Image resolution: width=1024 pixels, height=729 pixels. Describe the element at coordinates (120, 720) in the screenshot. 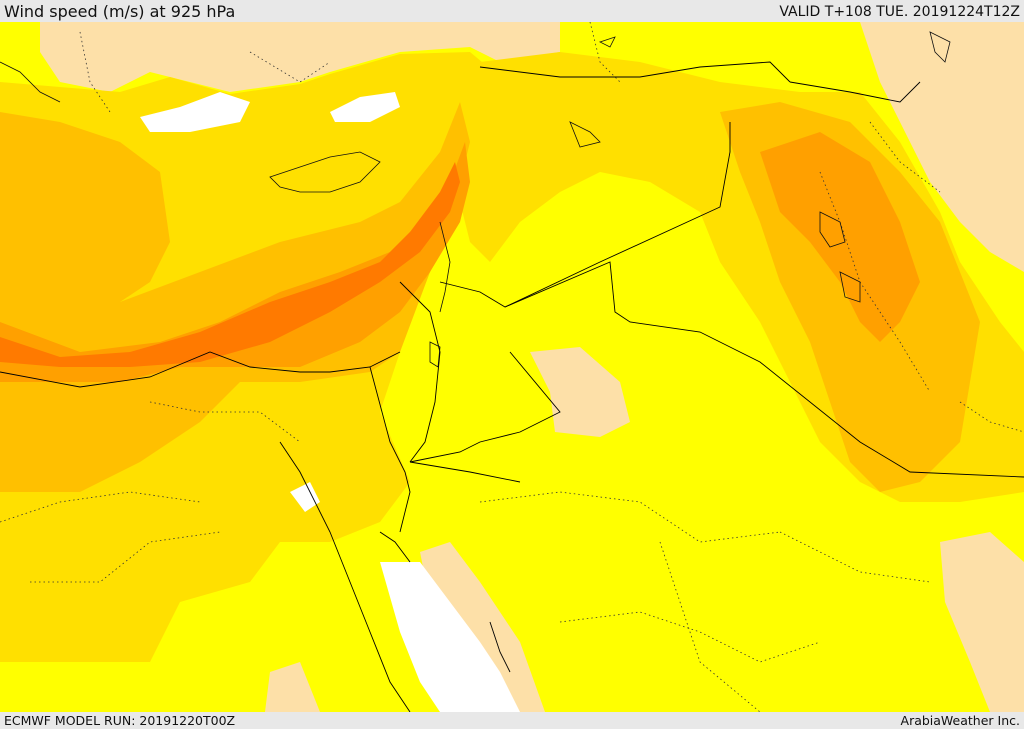

I see `model-run: ECMWF MODEL RUN: 20191220T00Z` at that location.